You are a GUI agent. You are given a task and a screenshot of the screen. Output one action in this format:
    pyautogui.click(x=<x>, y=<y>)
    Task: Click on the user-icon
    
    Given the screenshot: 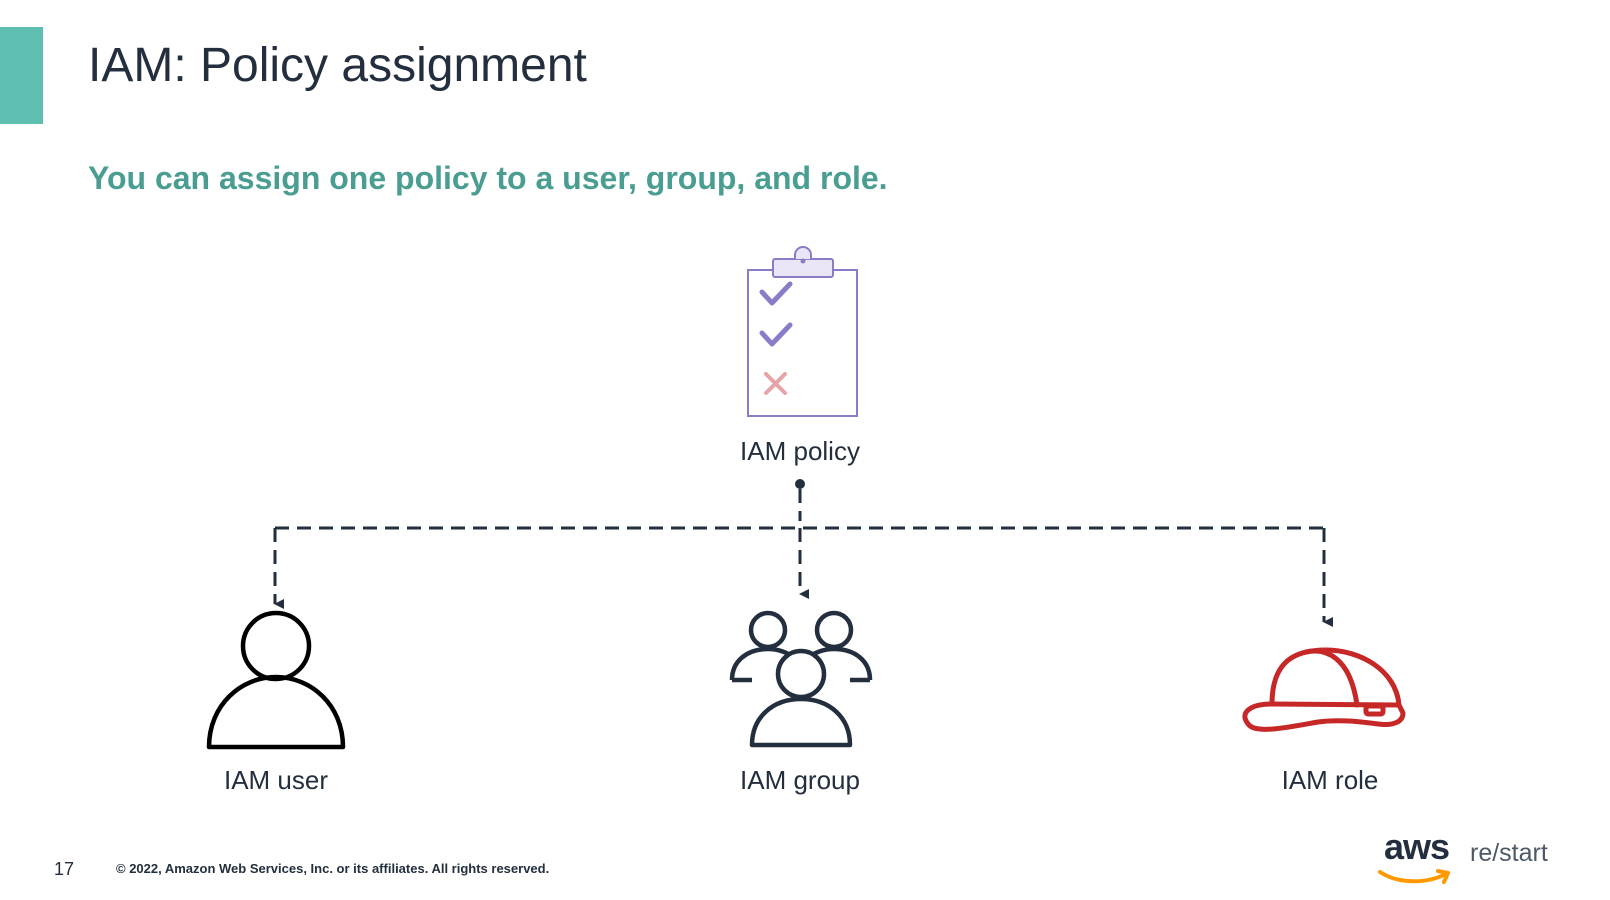 What is the action you would take?
    pyautogui.click(x=276, y=680)
    